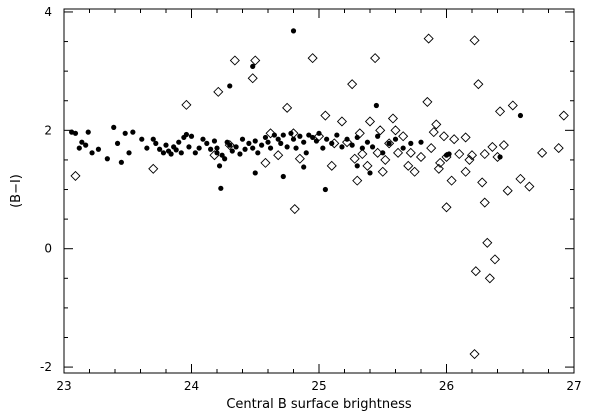  Describe the element at coordinates (63, 386) in the screenshot. I see `x-tick-label: 23` at that location.